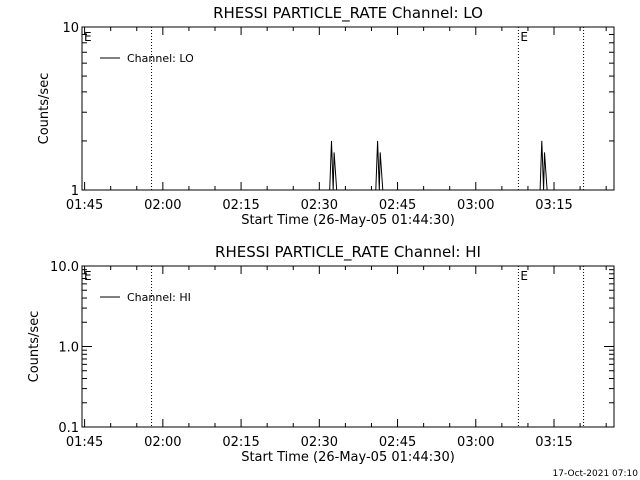  I want to click on legend-label: Channel: HI, so click(159, 297).